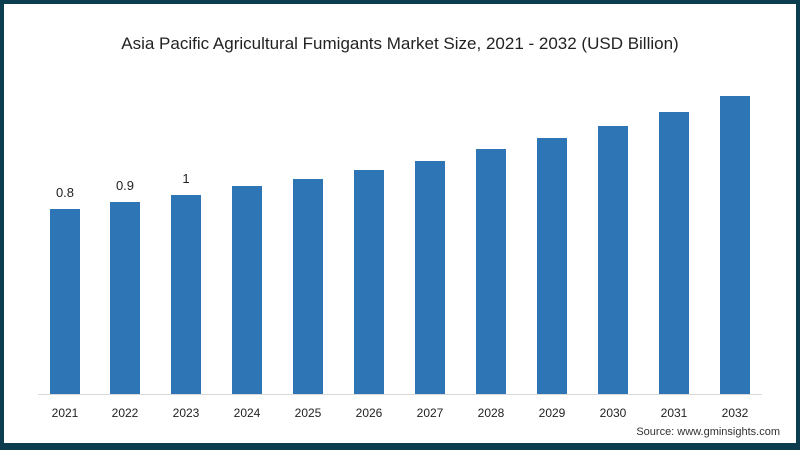 This screenshot has width=800, height=450. What do you see at coordinates (247, 413) in the screenshot?
I see `x-tick-label: 2024` at bounding box center [247, 413].